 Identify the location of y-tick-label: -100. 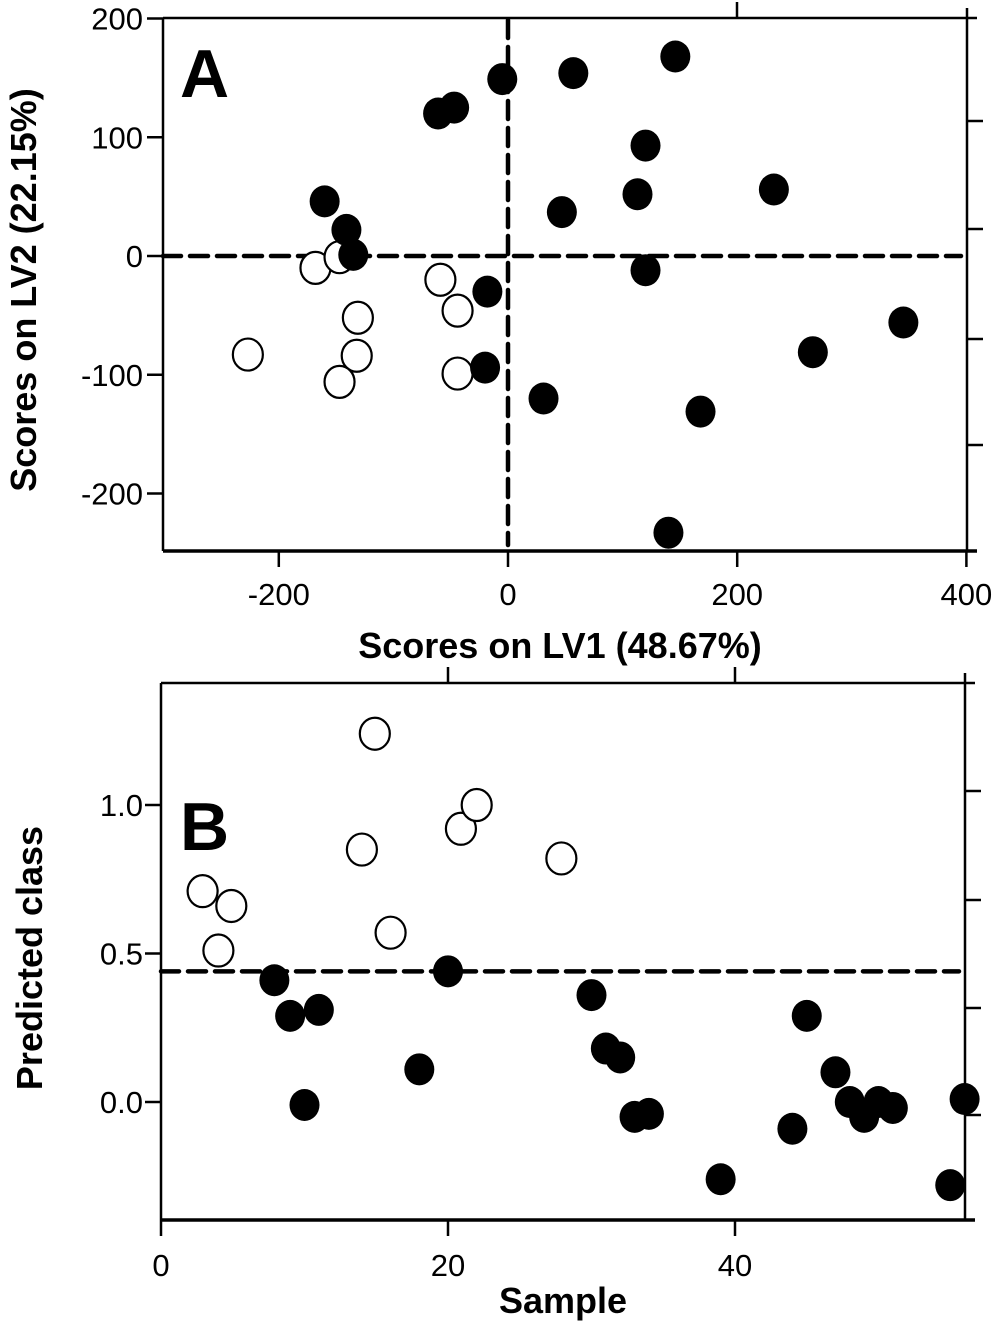
(112, 375).